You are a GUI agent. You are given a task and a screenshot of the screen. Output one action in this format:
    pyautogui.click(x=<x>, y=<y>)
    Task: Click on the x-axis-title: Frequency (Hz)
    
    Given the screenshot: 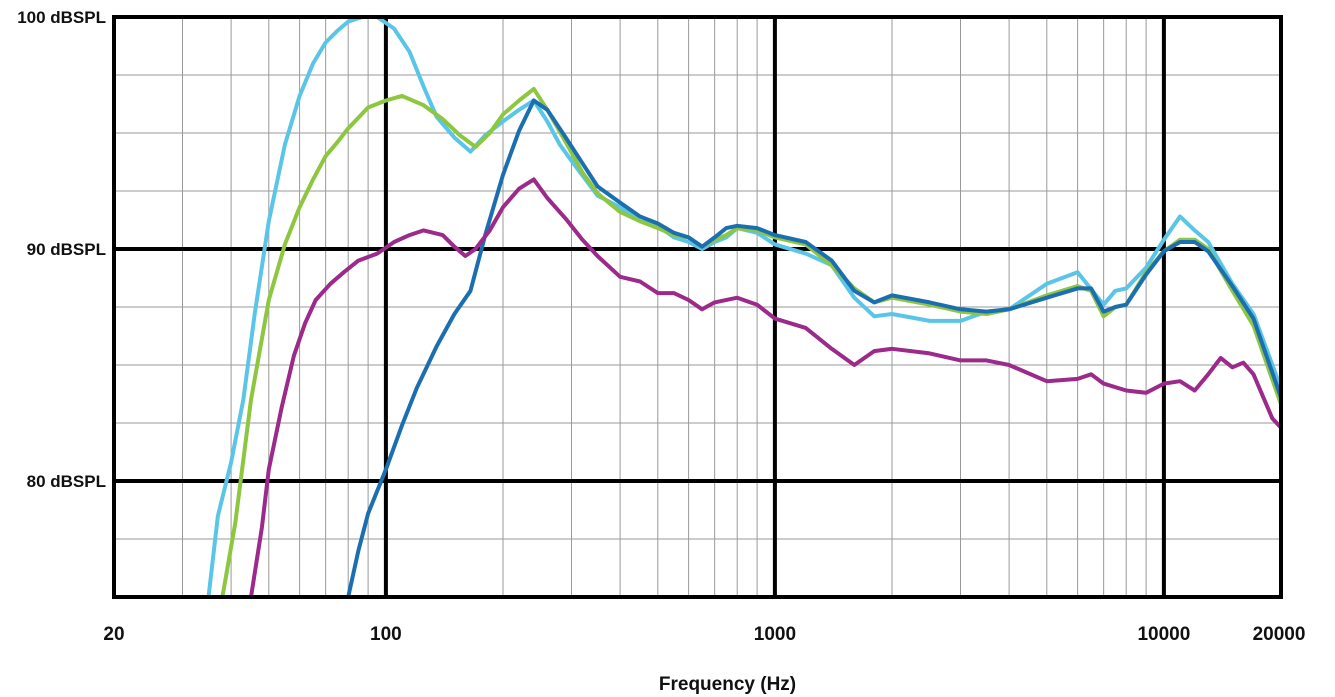 What is the action you would take?
    pyautogui.click(x=727, y=684)
    